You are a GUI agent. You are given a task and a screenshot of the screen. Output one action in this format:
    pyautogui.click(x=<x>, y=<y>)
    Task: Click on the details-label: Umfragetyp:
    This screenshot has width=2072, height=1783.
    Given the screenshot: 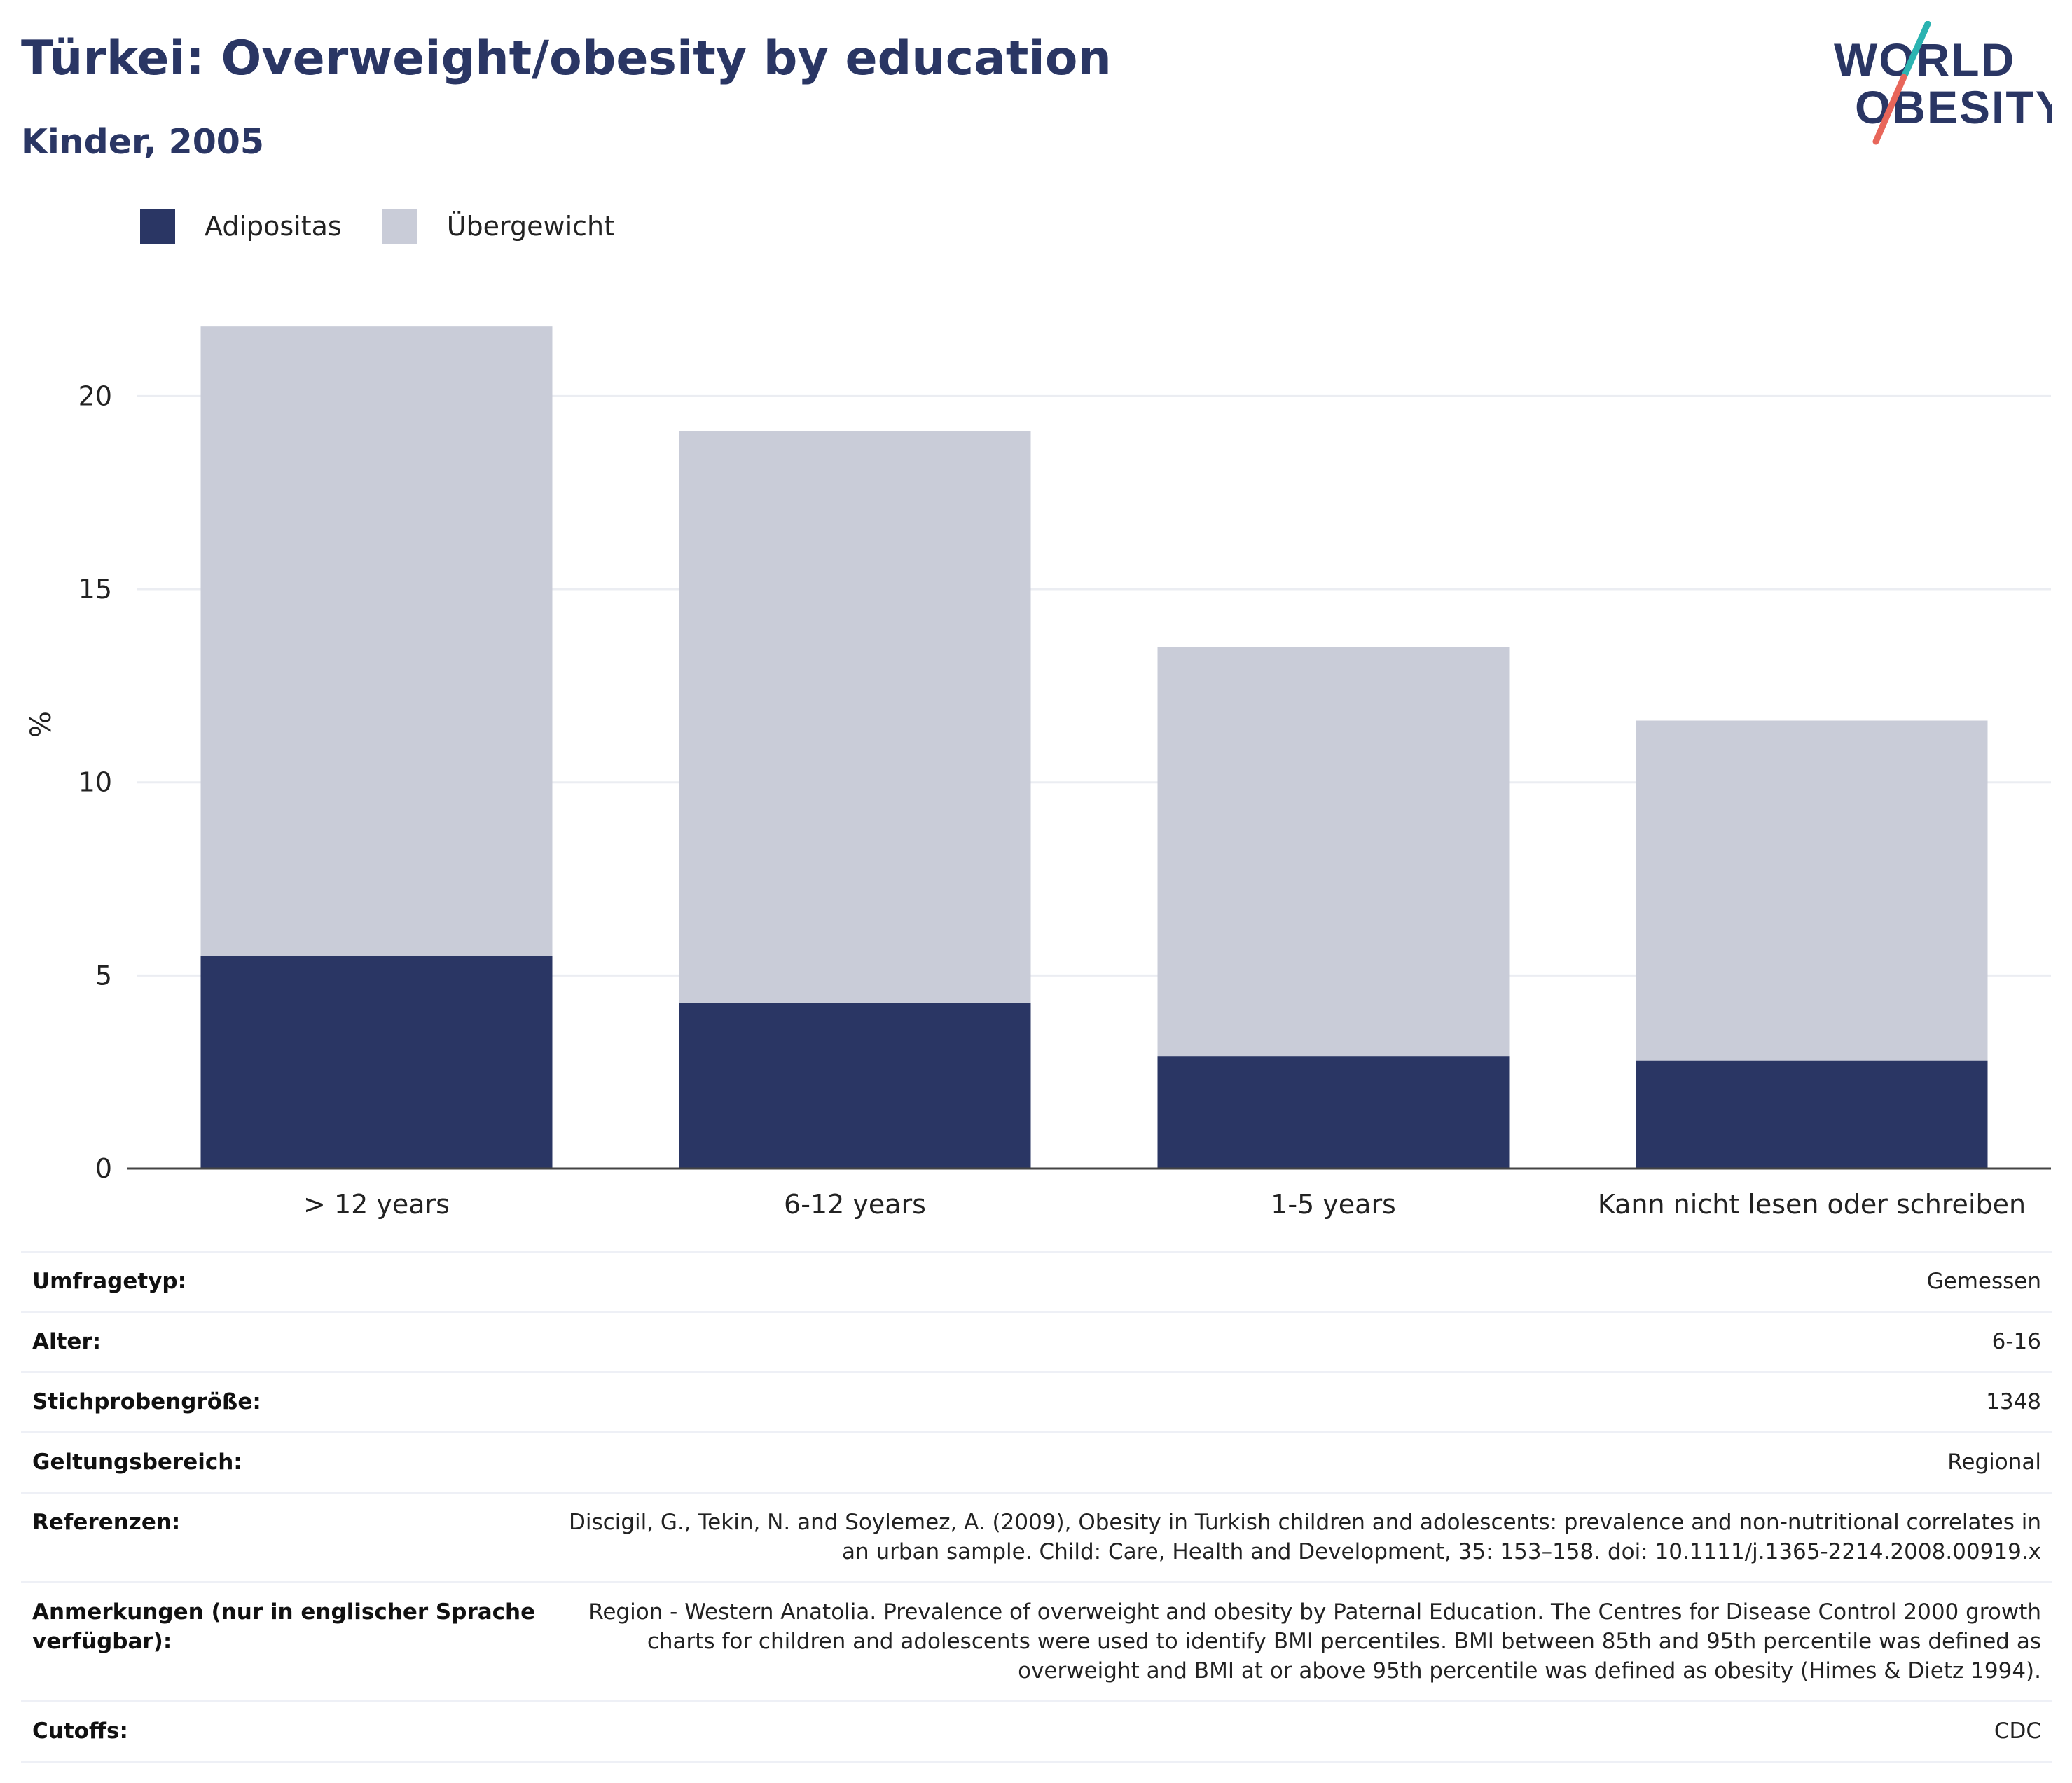 What is the action you would take?
    pyautogui.click(x=109, y=1281)
    